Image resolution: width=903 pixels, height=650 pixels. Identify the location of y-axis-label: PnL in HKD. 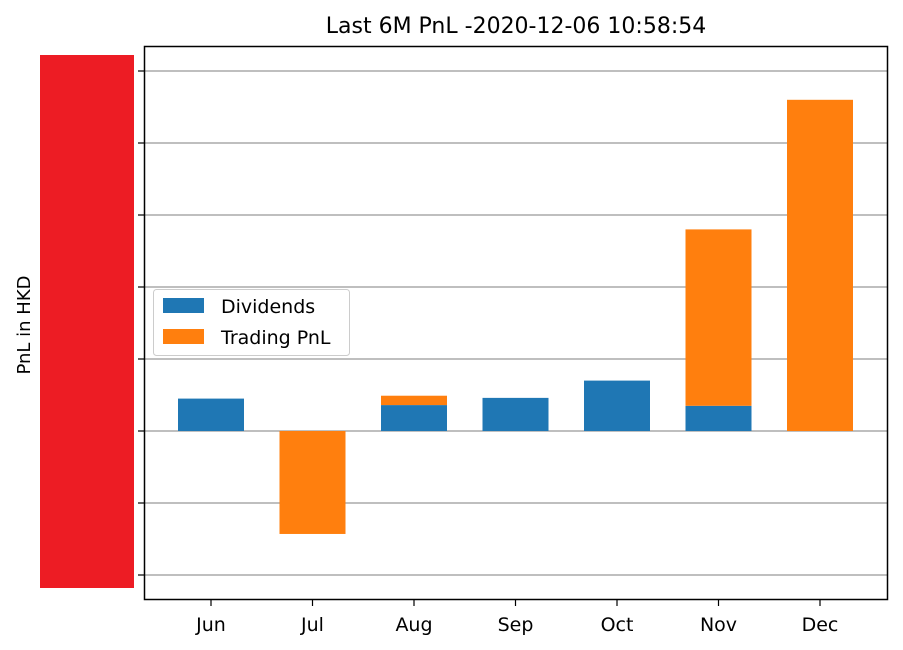
(24, 324).